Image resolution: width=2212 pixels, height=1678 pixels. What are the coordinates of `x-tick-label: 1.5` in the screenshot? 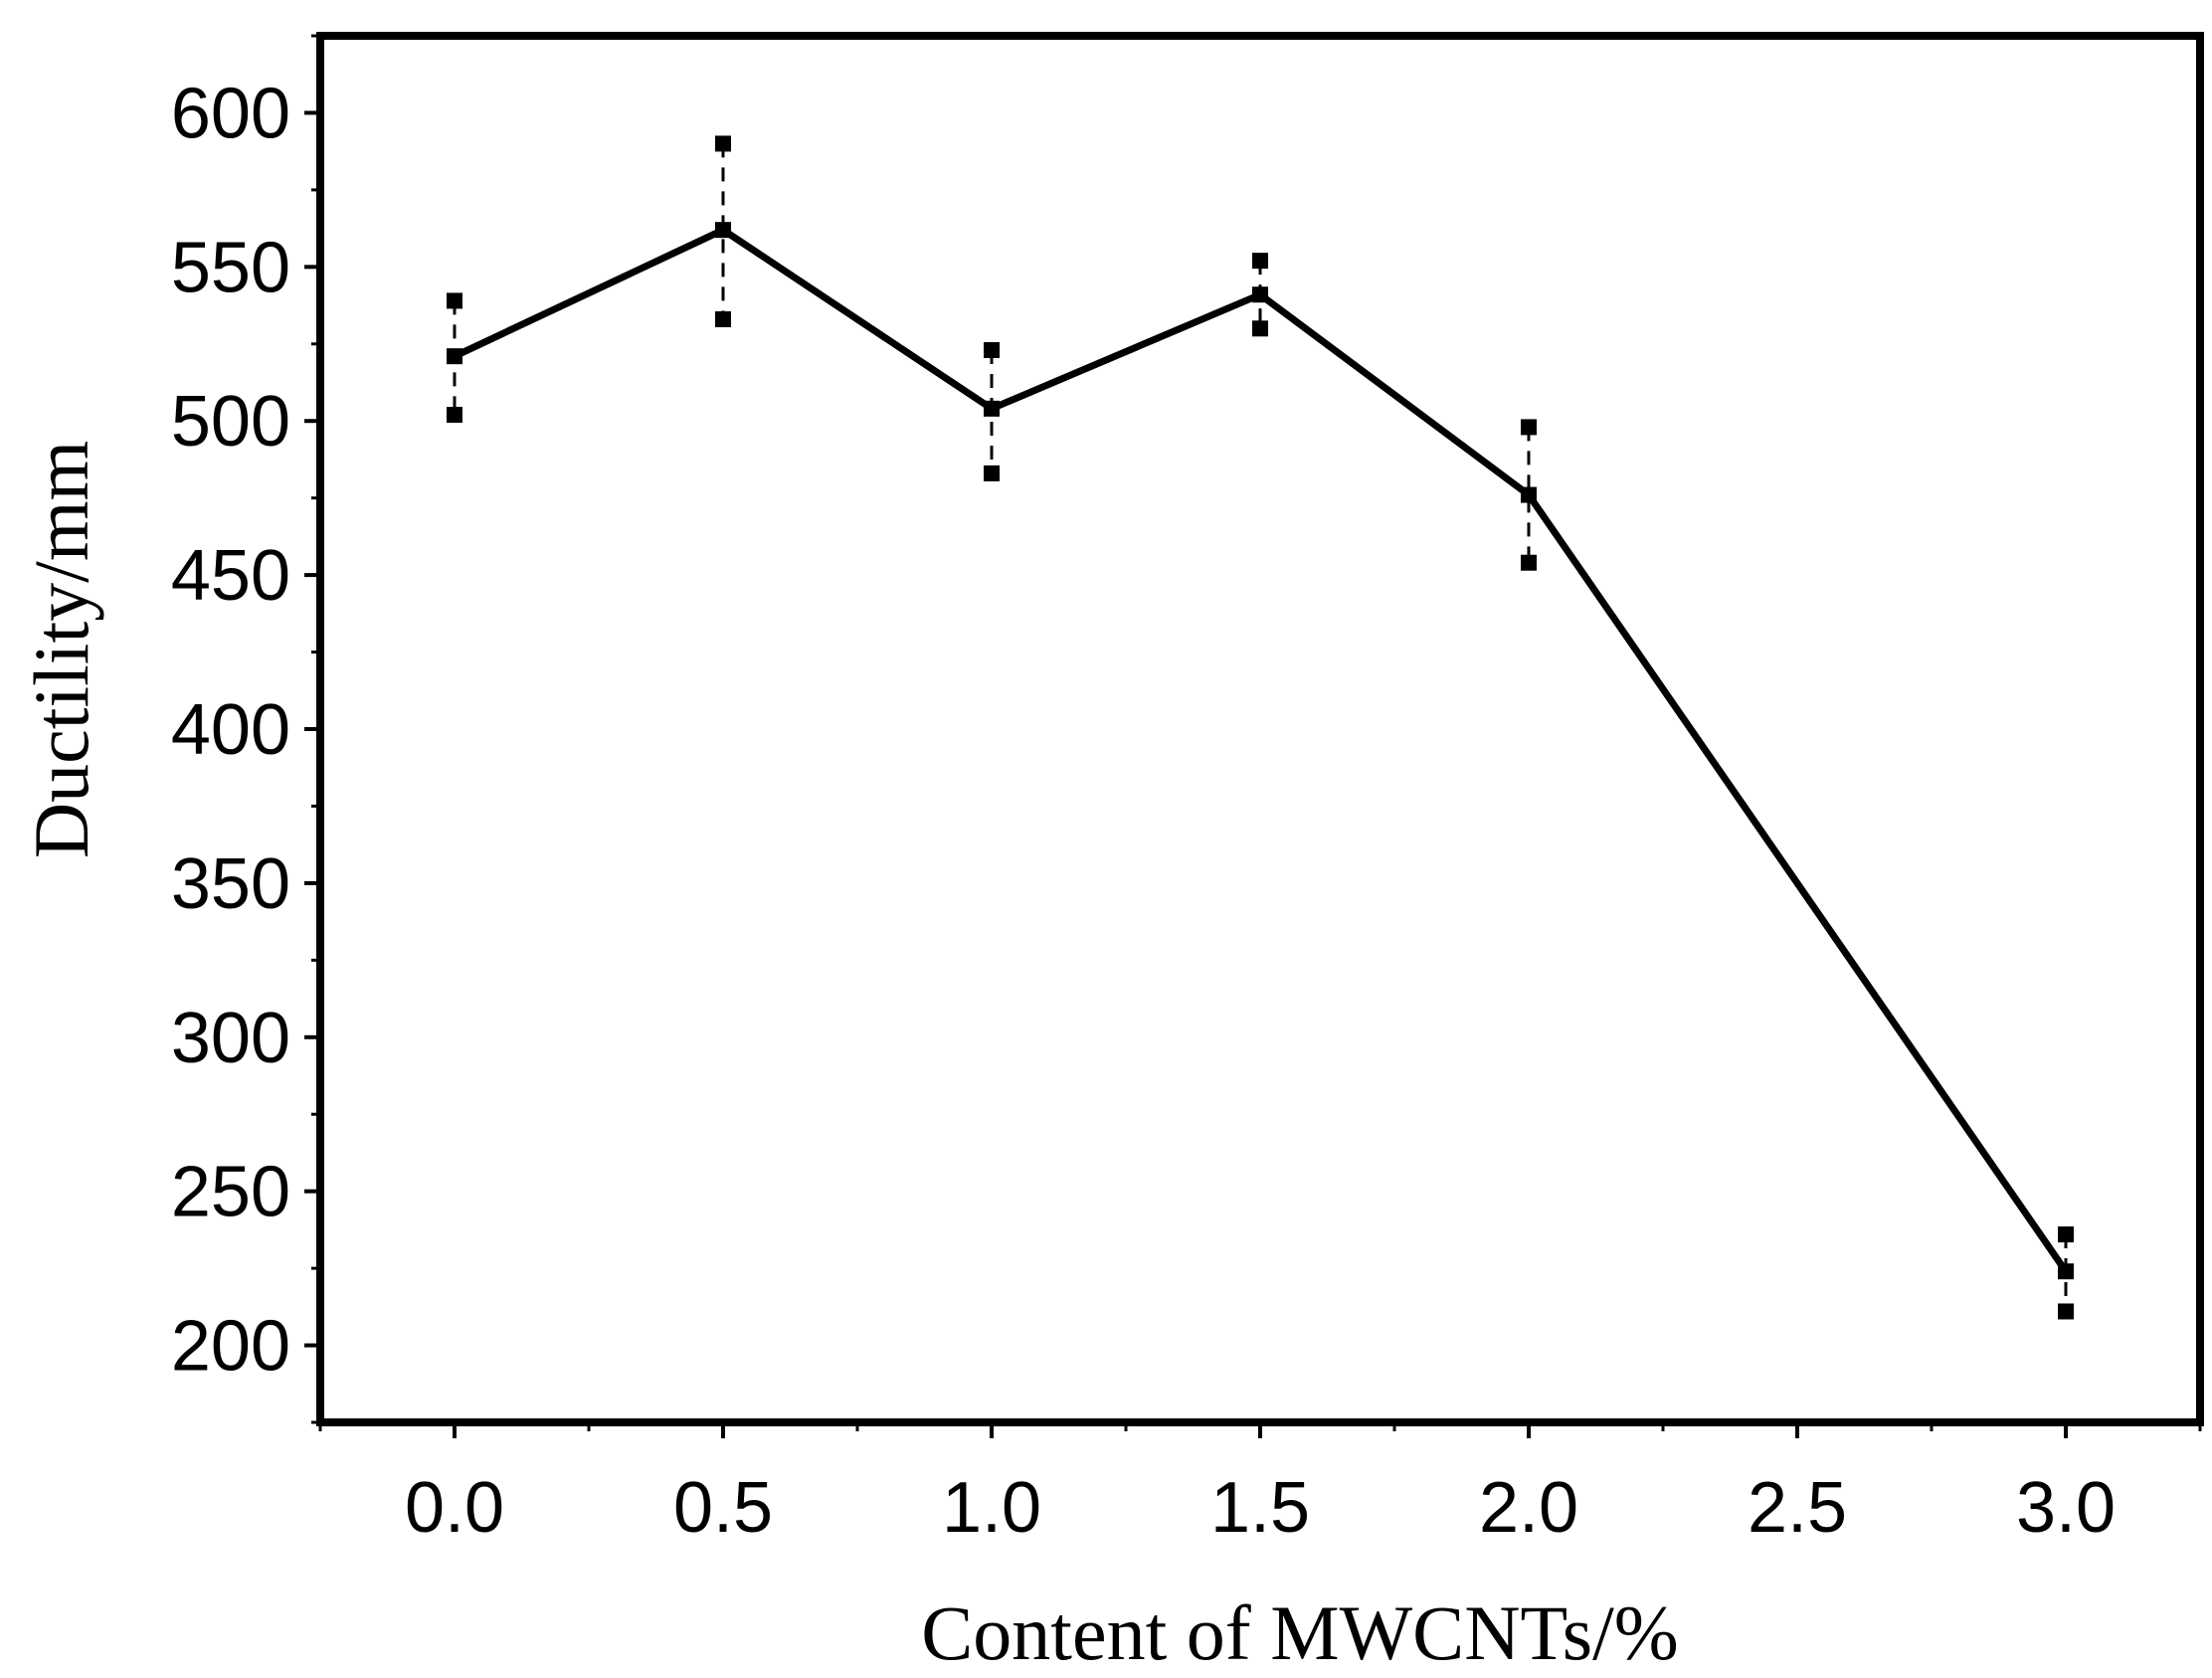 It's located at (1260, 1508).